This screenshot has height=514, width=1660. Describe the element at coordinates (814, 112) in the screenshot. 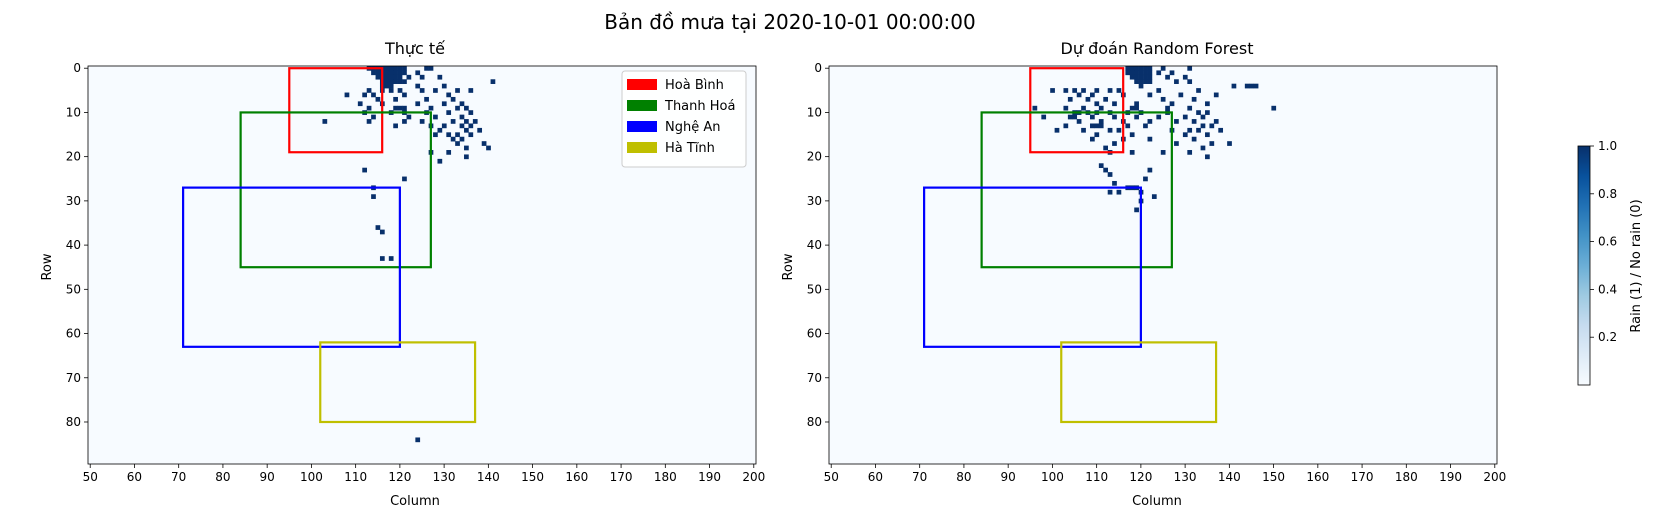

I see `y-tick-label: 10` at that location.